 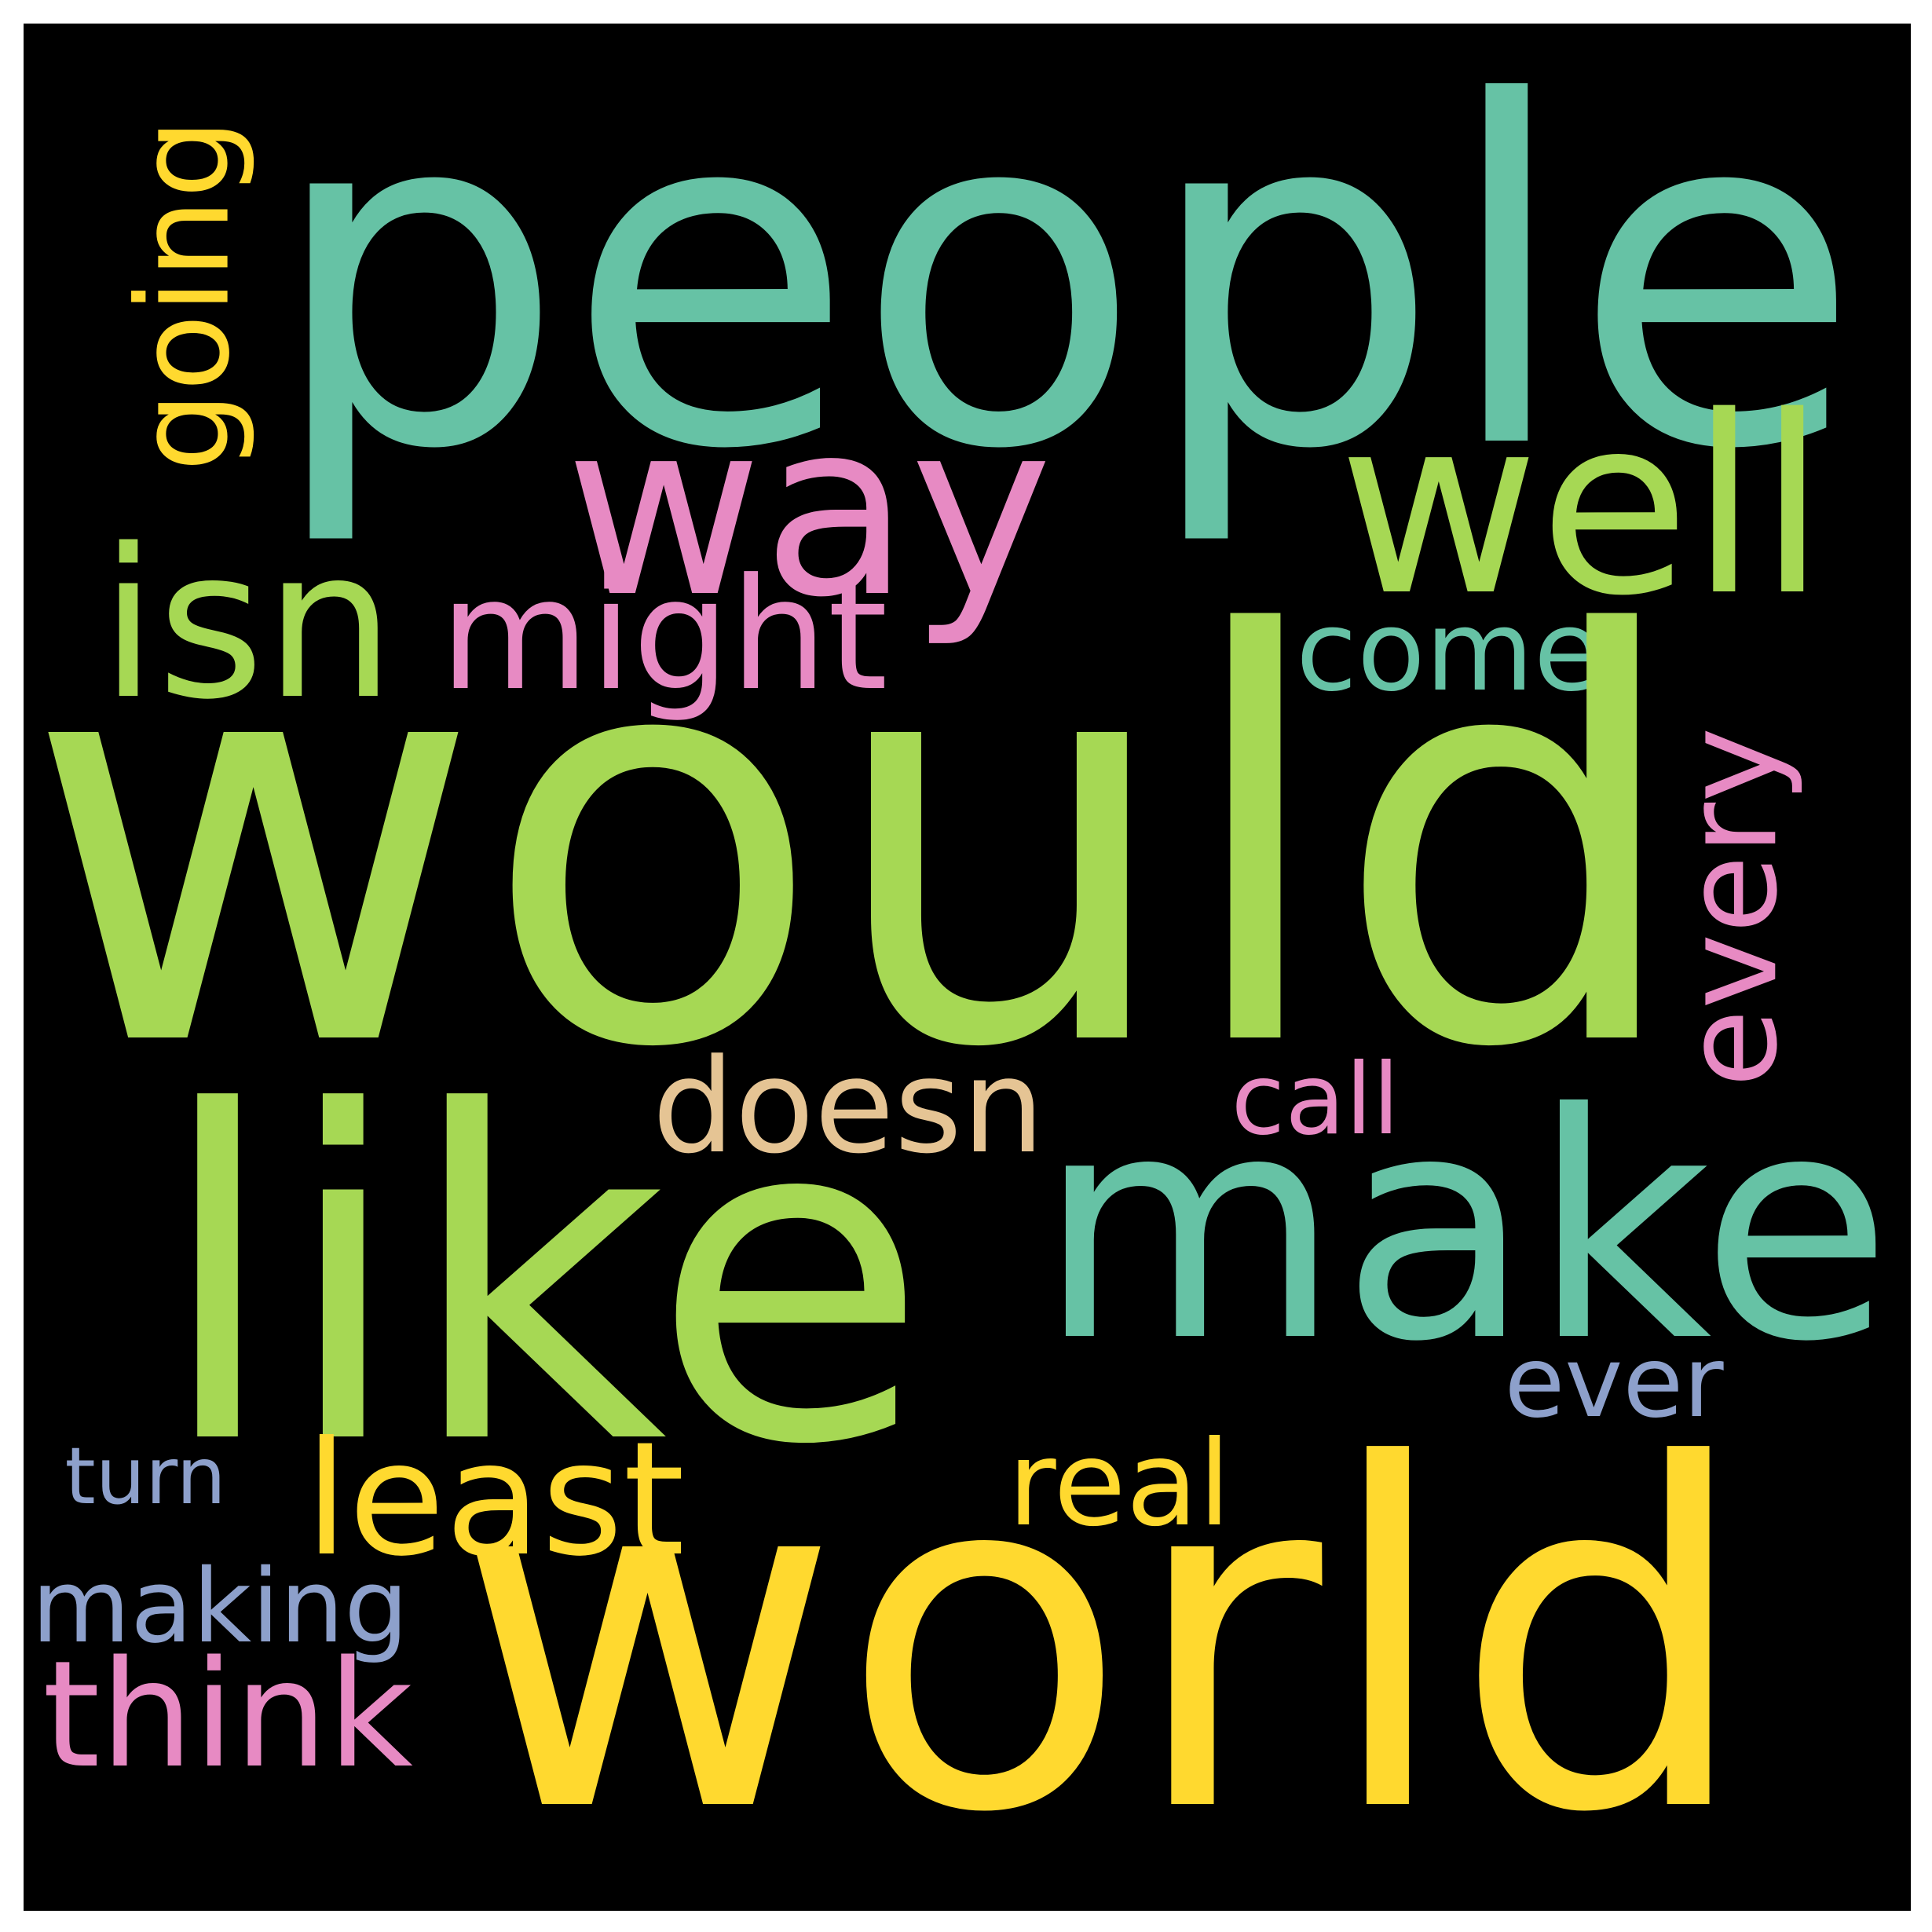 What do you see at coordinates (1614, 1382) in the screenshot?
I see `word-ever: ever` at bounding box center [1614, 1382].